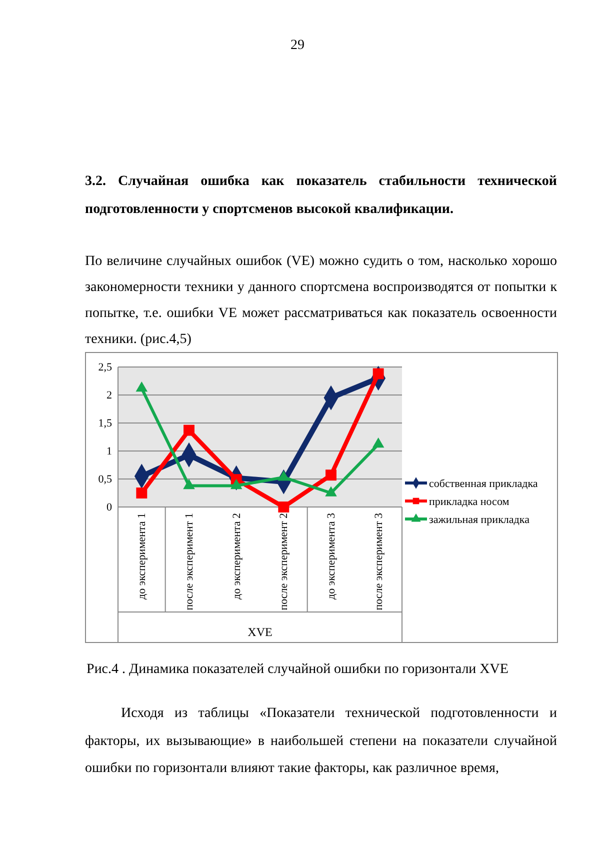  I want to click on y-tick-label: 2, so click(109, 396).